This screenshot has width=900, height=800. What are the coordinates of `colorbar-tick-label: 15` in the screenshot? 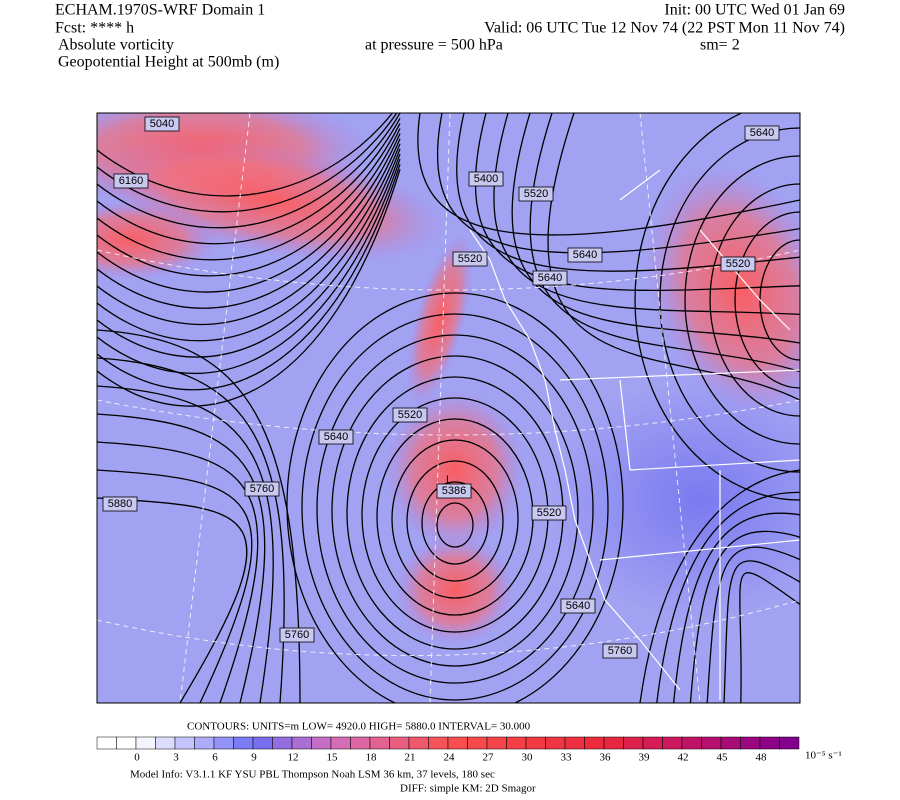 It's located at (333, 758).